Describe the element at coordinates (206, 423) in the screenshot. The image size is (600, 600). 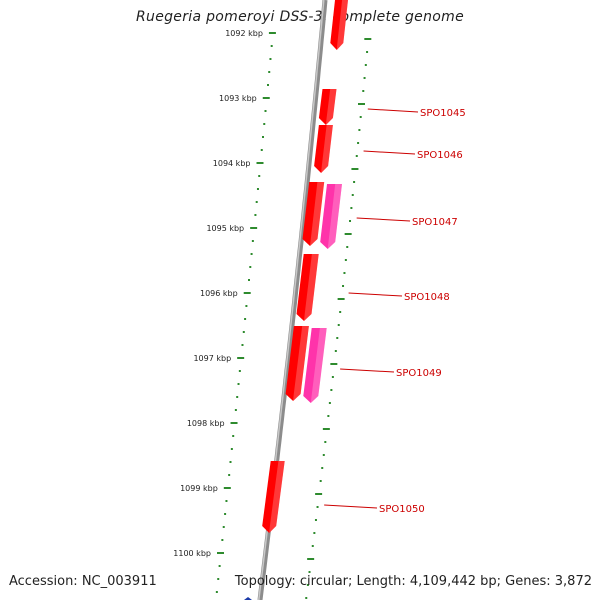
I see `kbp-label: 1098 kbp` at that location.